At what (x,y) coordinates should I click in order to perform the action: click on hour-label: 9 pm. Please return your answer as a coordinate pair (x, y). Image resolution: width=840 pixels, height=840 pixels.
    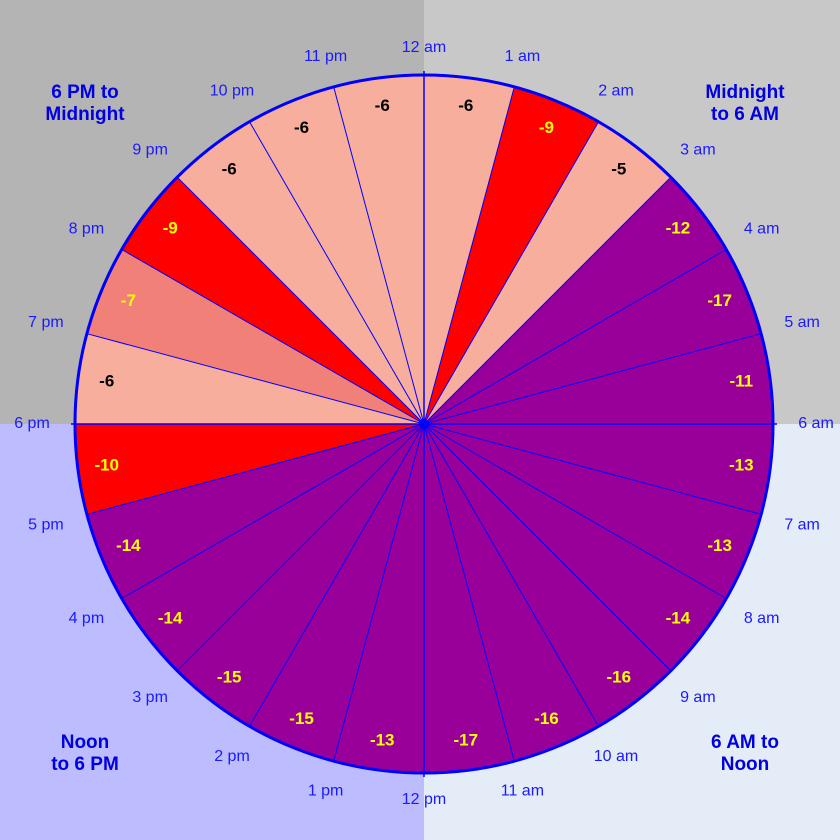
    Looking at the image, I should click on (150, 149).